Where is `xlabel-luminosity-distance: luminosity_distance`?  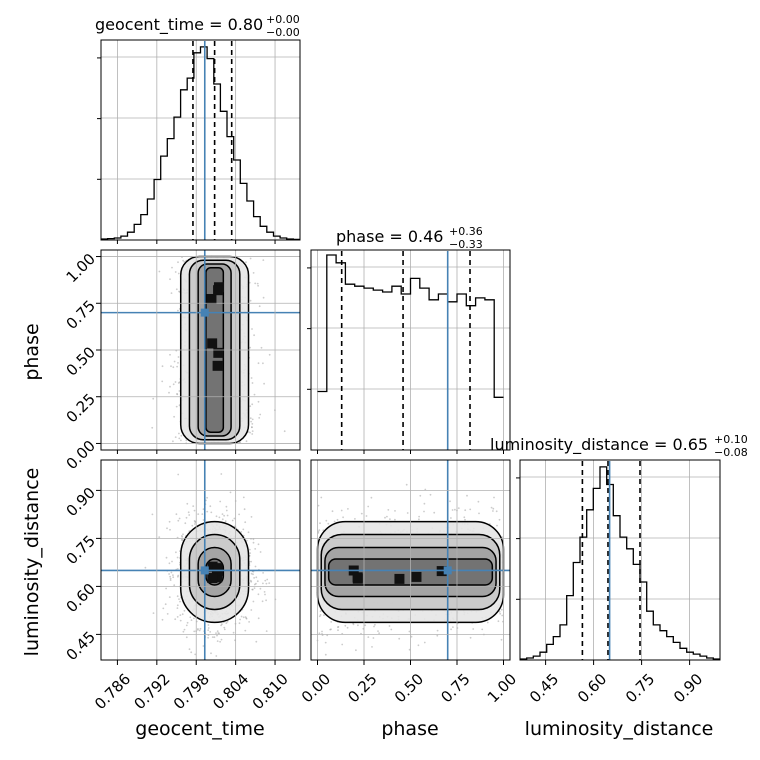 xlabel-luminosity-distance: luminosity_distance is located at coordinates (619, 729).